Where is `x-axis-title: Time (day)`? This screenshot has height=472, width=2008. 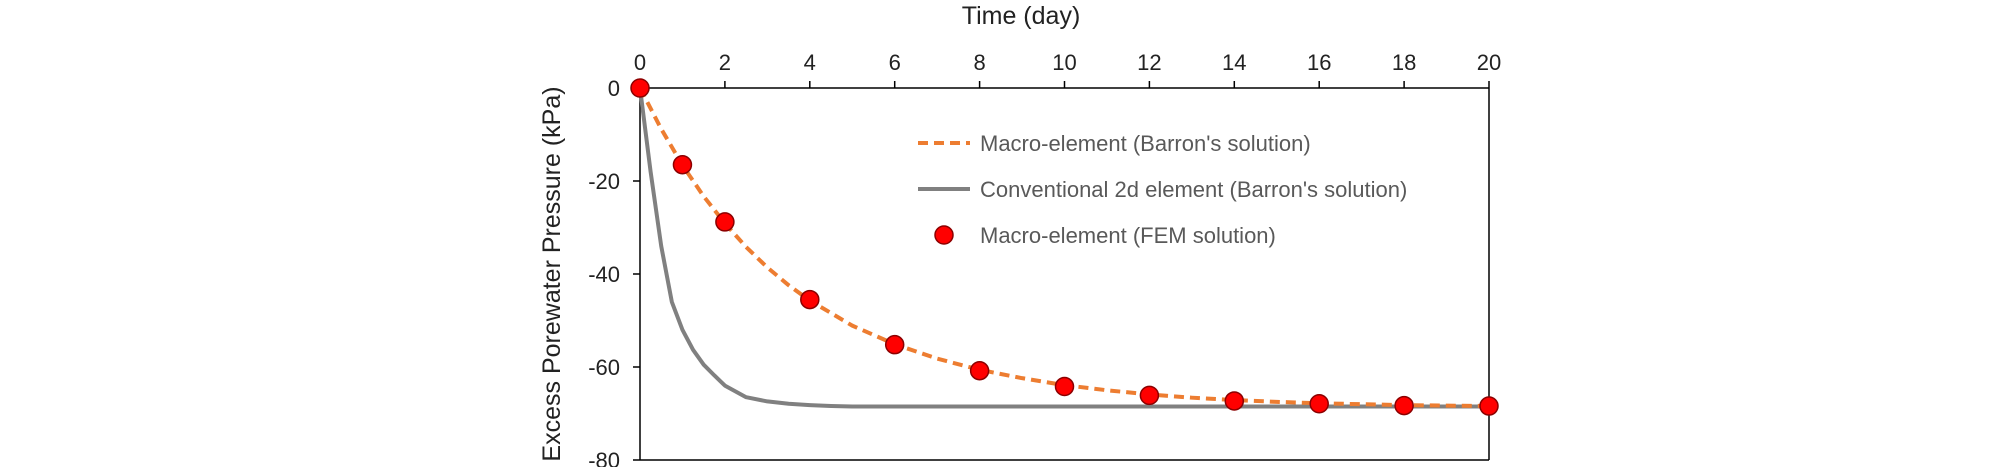 x-axis-title: Time (day) is located at coordinates (1021, 16).